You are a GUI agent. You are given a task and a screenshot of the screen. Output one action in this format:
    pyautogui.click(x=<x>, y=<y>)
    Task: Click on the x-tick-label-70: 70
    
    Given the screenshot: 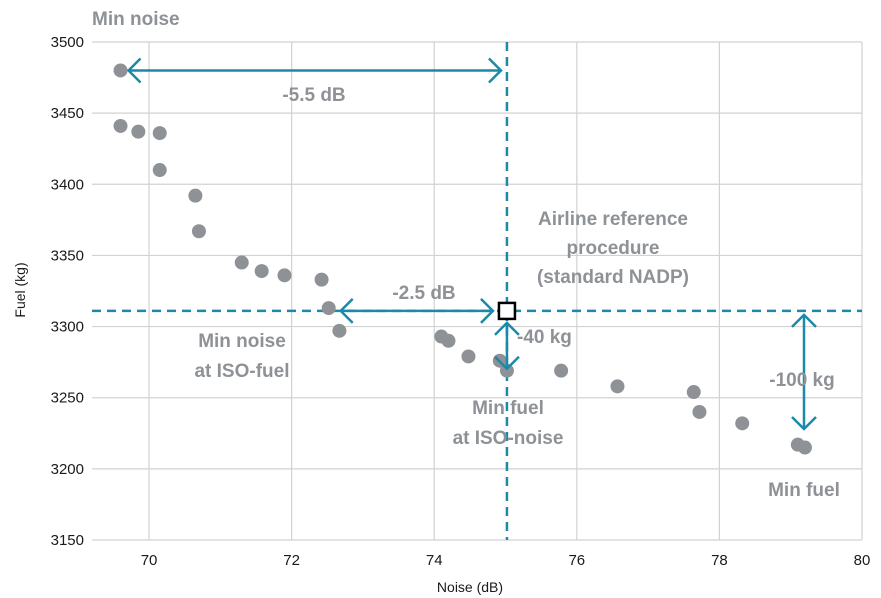 What is the action you would take?
    pyautogui.click(x=149, y=560)
    